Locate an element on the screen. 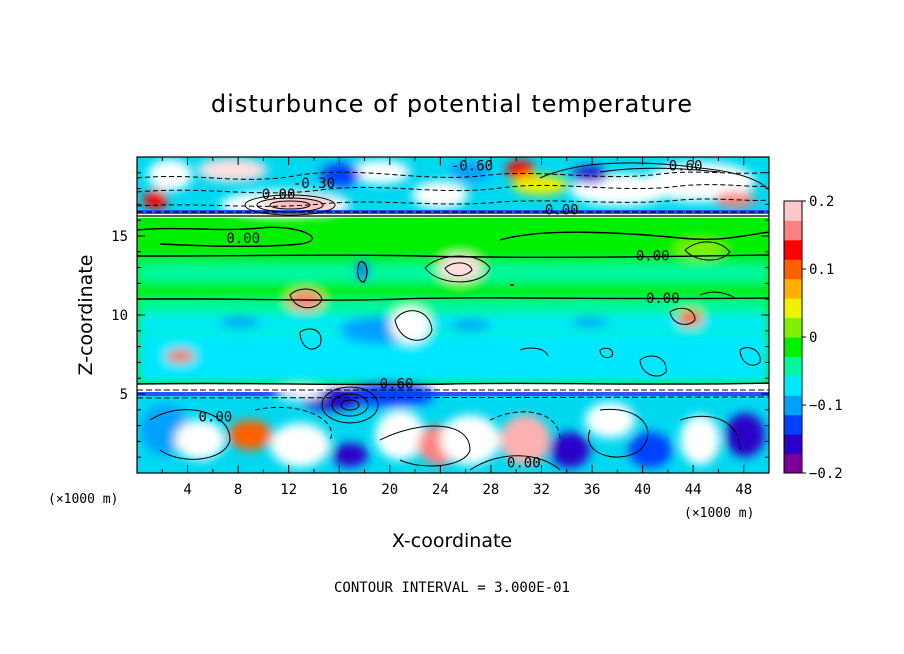 The image size is (904, 654). x-axis-label: X-coordinate is located at coordinates (452, 541).